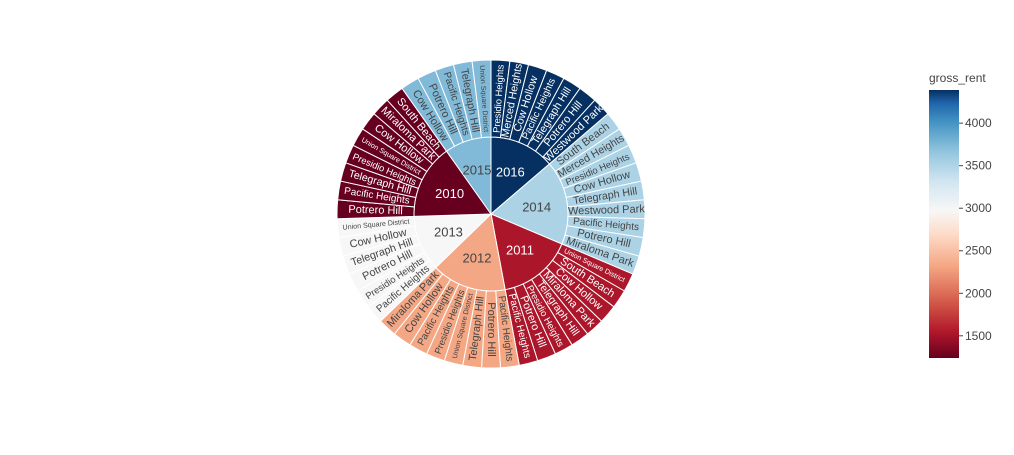 The width and height of the screenshot is (1014, 455). Describe the element at coordinates (498, 98) in the screenshot. I see `sector-label-2016-presidio-heights: Presidio Heights` at that location.